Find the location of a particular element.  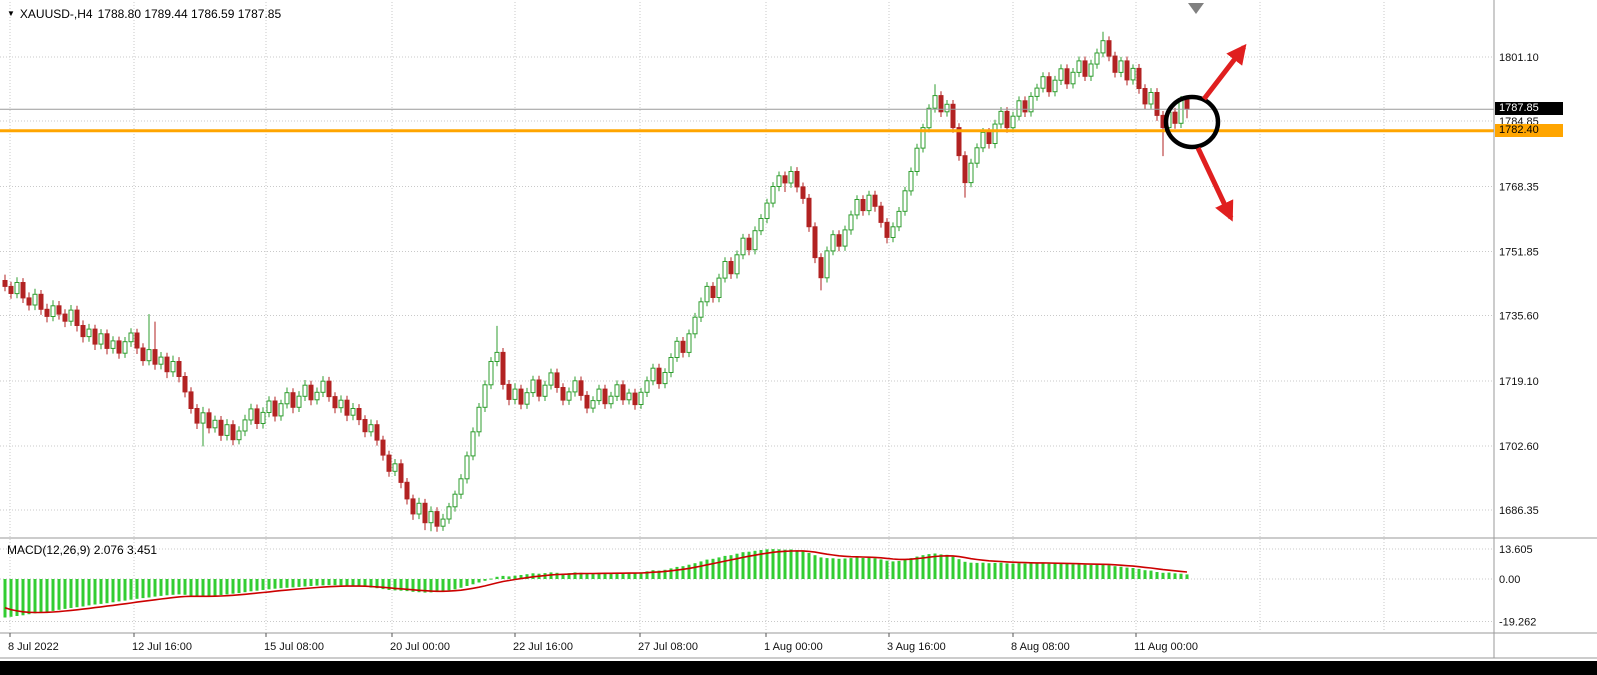

price-lines is located at coordinates (747, 120).